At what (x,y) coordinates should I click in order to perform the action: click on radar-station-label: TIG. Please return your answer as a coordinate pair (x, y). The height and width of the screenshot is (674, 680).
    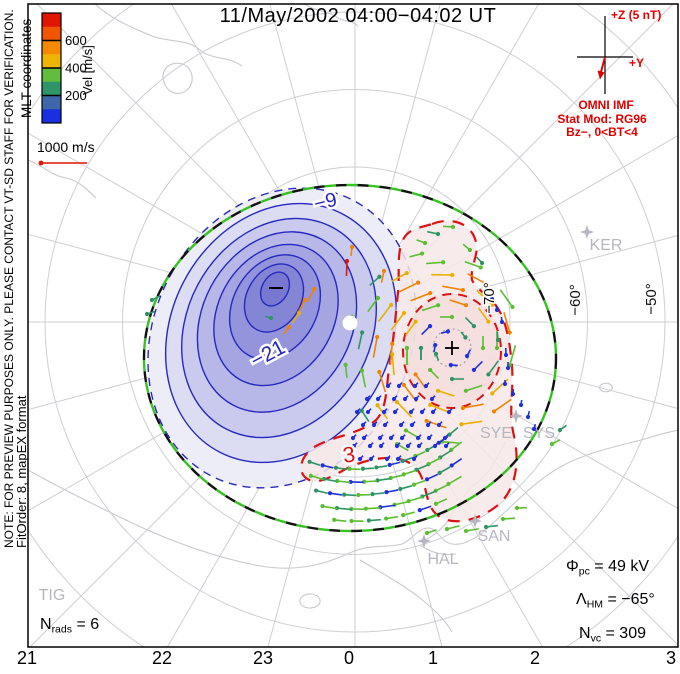
    Looking at the image, I should click on (52, 595).